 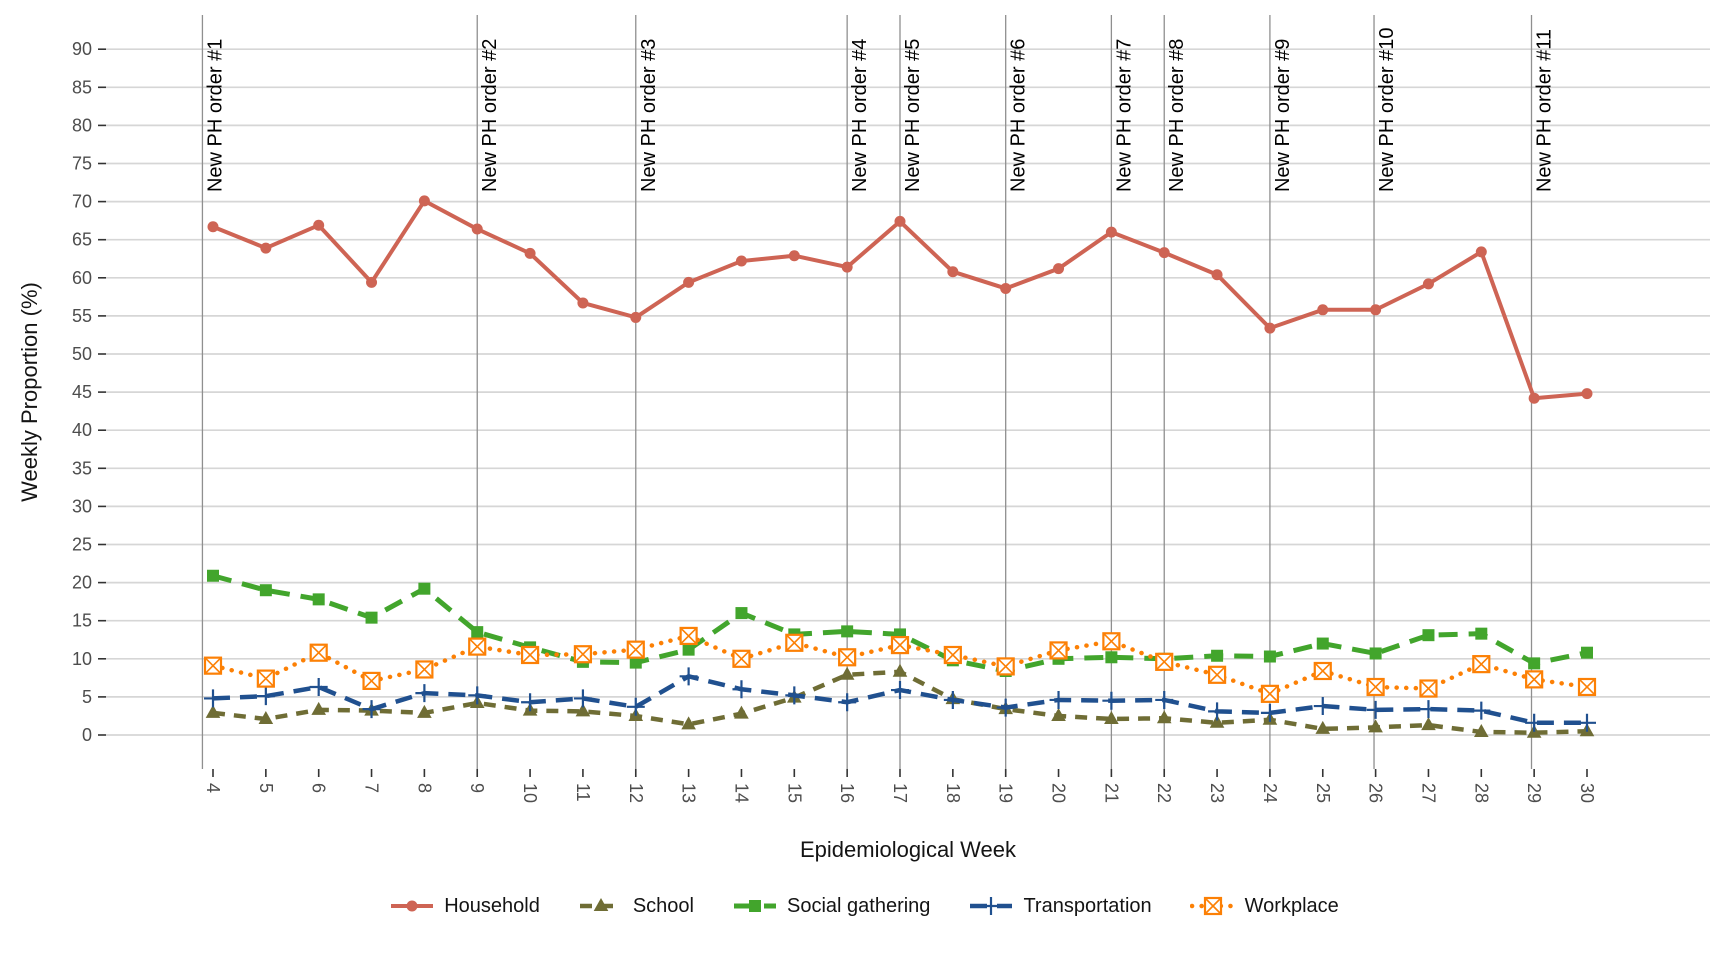 What do you see at coordinates (900, 699) in the screenshot?
I see `series-transportation` at bounding box center [900, 699].